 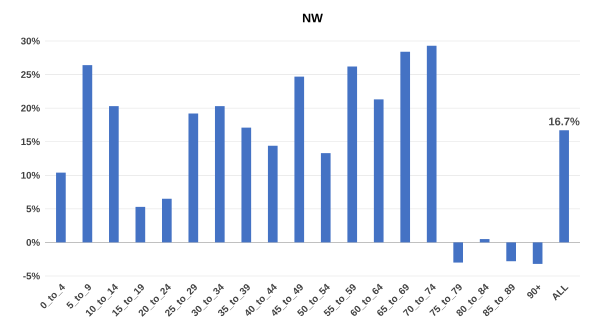 What do you see at coordinates (564, 122) in the screenshot?
I see `data-label: 16.7%` at bounding box center [564, 122].